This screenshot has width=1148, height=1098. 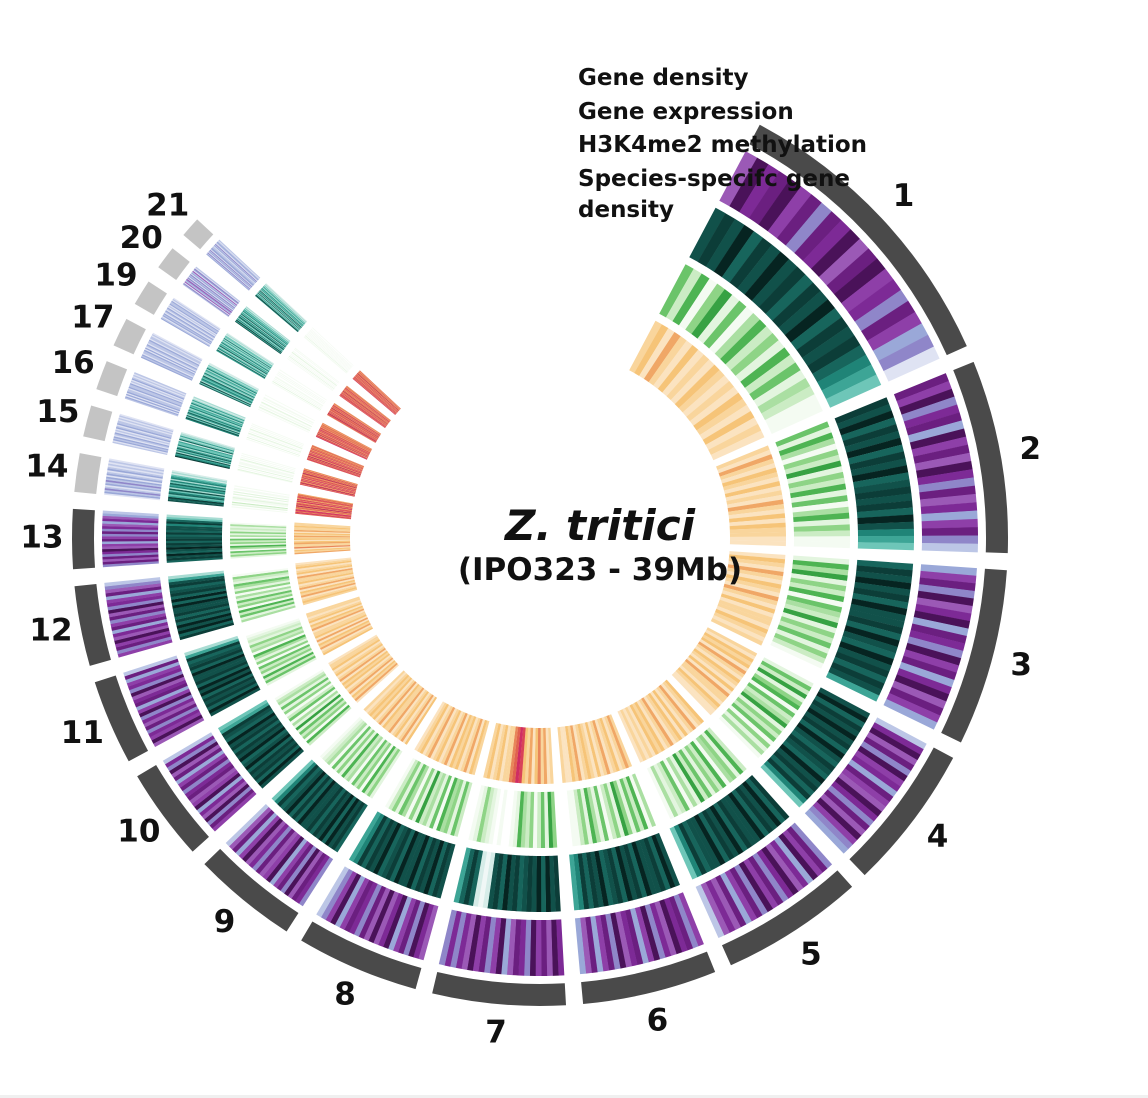 What do you see at coordinates (345, 995) in the screenshot?
I see `chromosome-label-8: 8` at bounding box center [345, 995].